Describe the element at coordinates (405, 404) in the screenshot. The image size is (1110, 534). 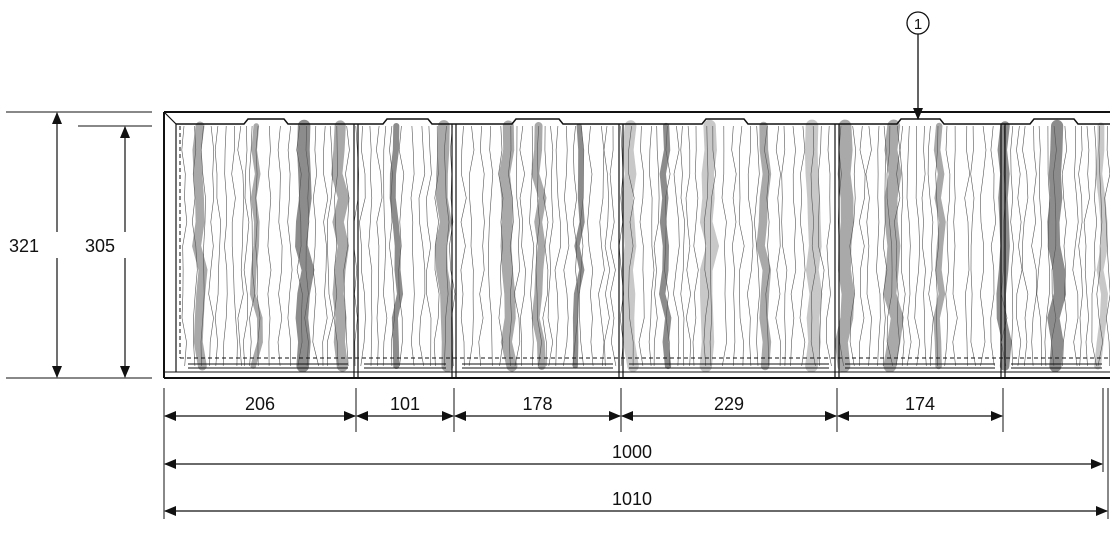
I see `dim-label-panel-width: 101` at that location.